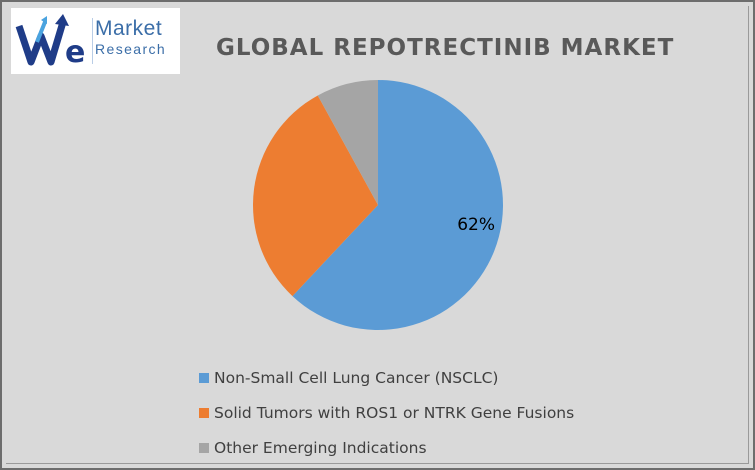 Image resolution: width=755 pixels, height=470 pixels. I want to click on legend-item-1: Non-Small Cell Lung Cancer (NSCLC), so click(386, 377).